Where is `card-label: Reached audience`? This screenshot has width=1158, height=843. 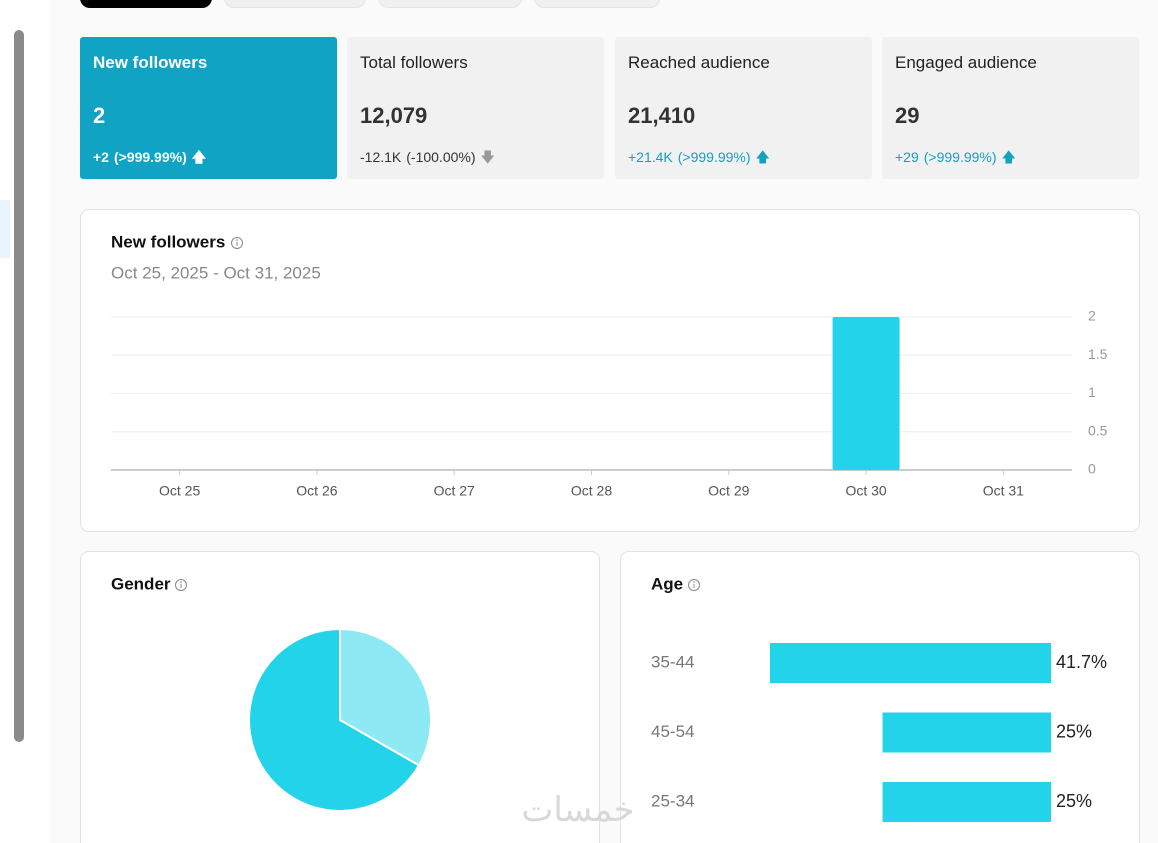 card-label: Reached audience is located at coordinates (699, 62).